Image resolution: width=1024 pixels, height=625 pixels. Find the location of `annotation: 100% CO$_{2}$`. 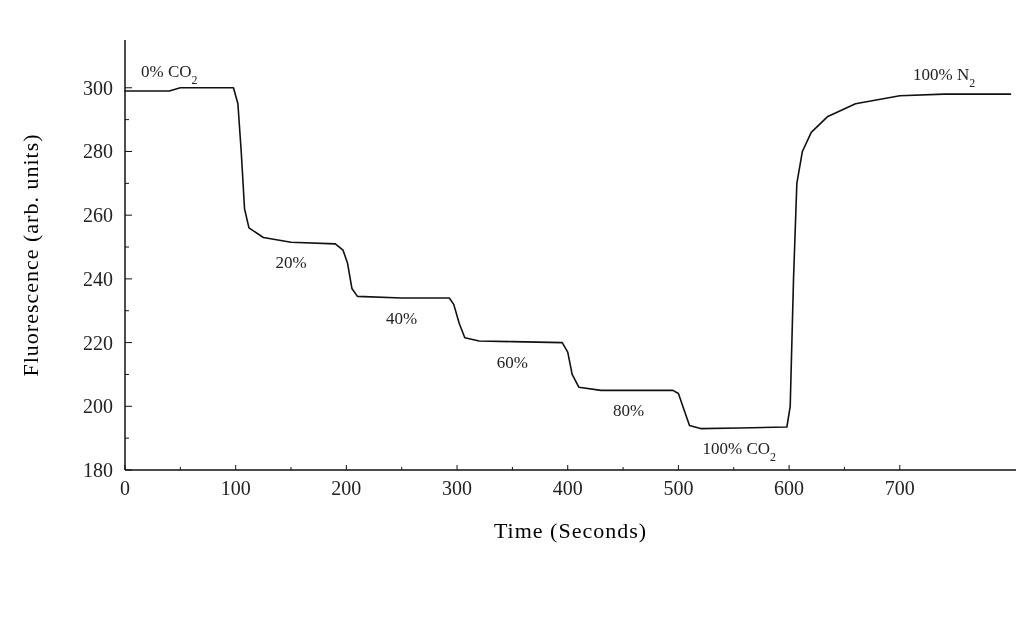

annotation: 100% CO$_{2}$ is located at coordinates (739, 451).